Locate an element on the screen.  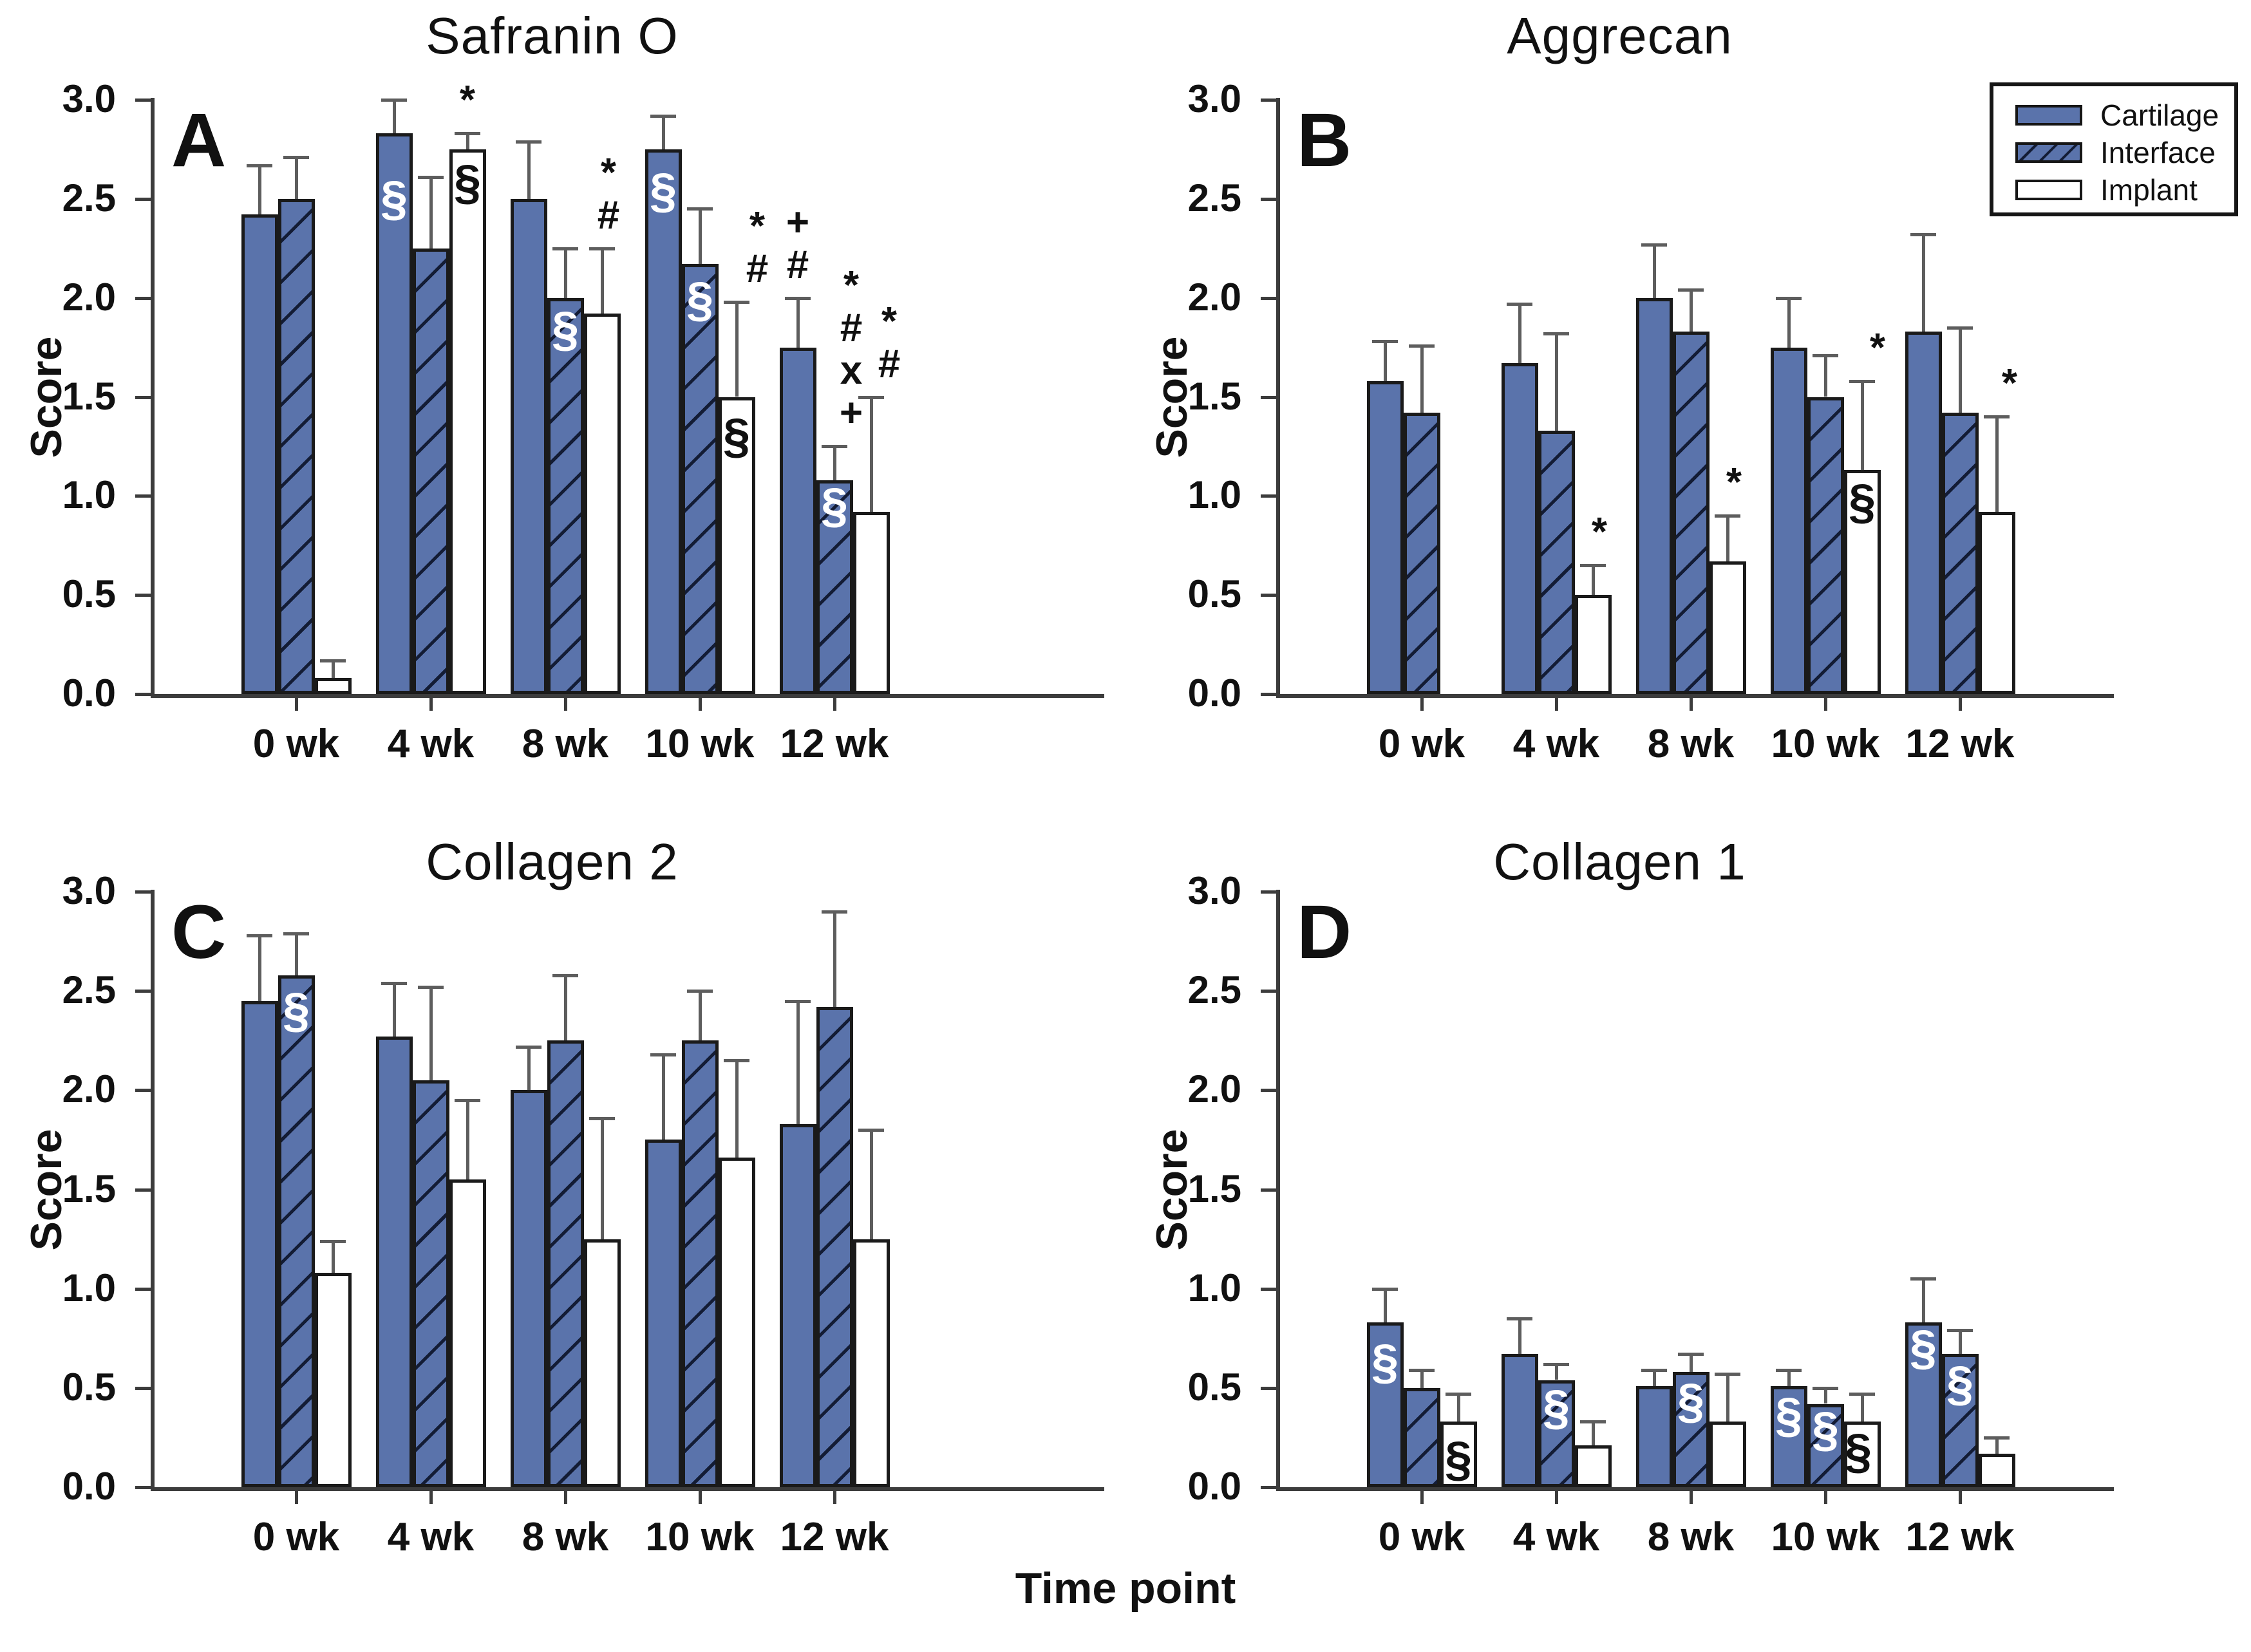
significance-stack-implant: * is located at coordinates (1599, 532).